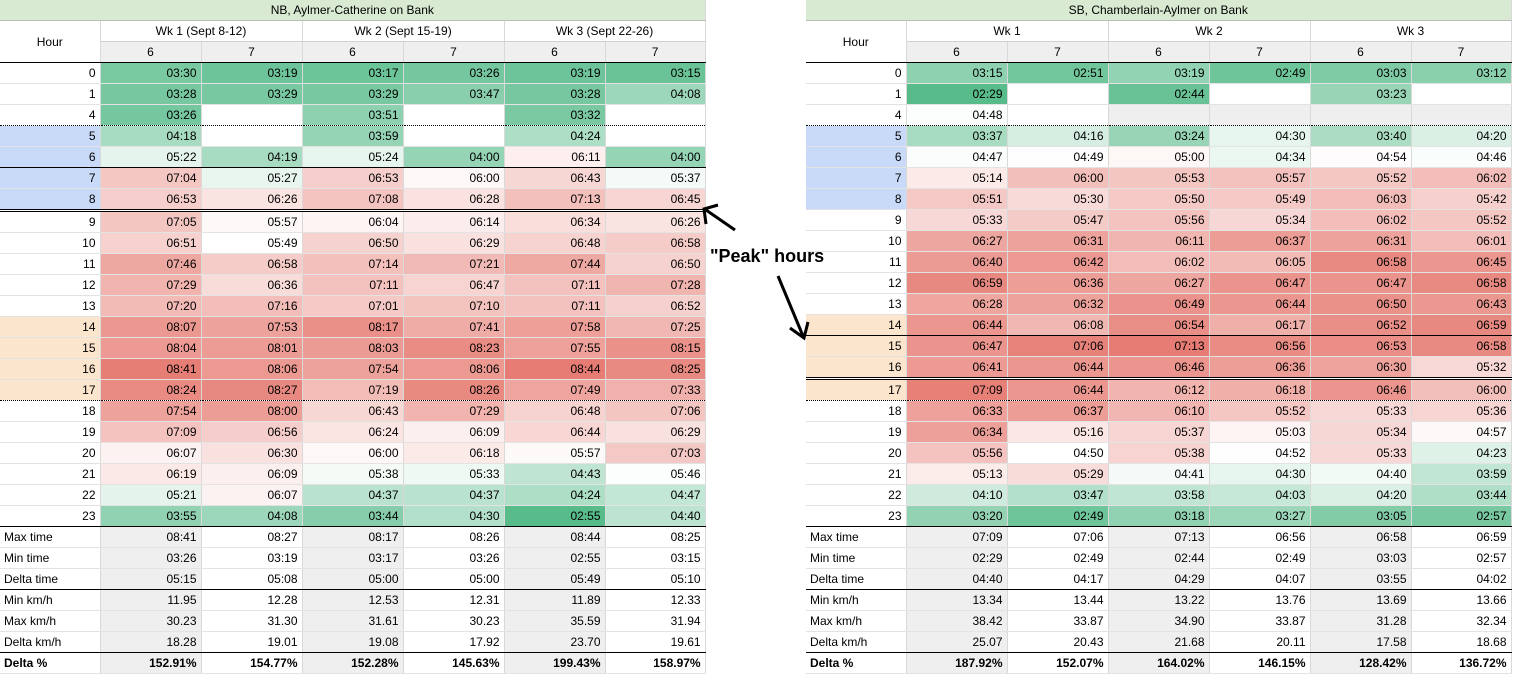 This screenshot has width=1514, height=679. Describe the element at coordinates (1361, 558) in the screenshot. I see `stat-cell: 03:03` at that location.